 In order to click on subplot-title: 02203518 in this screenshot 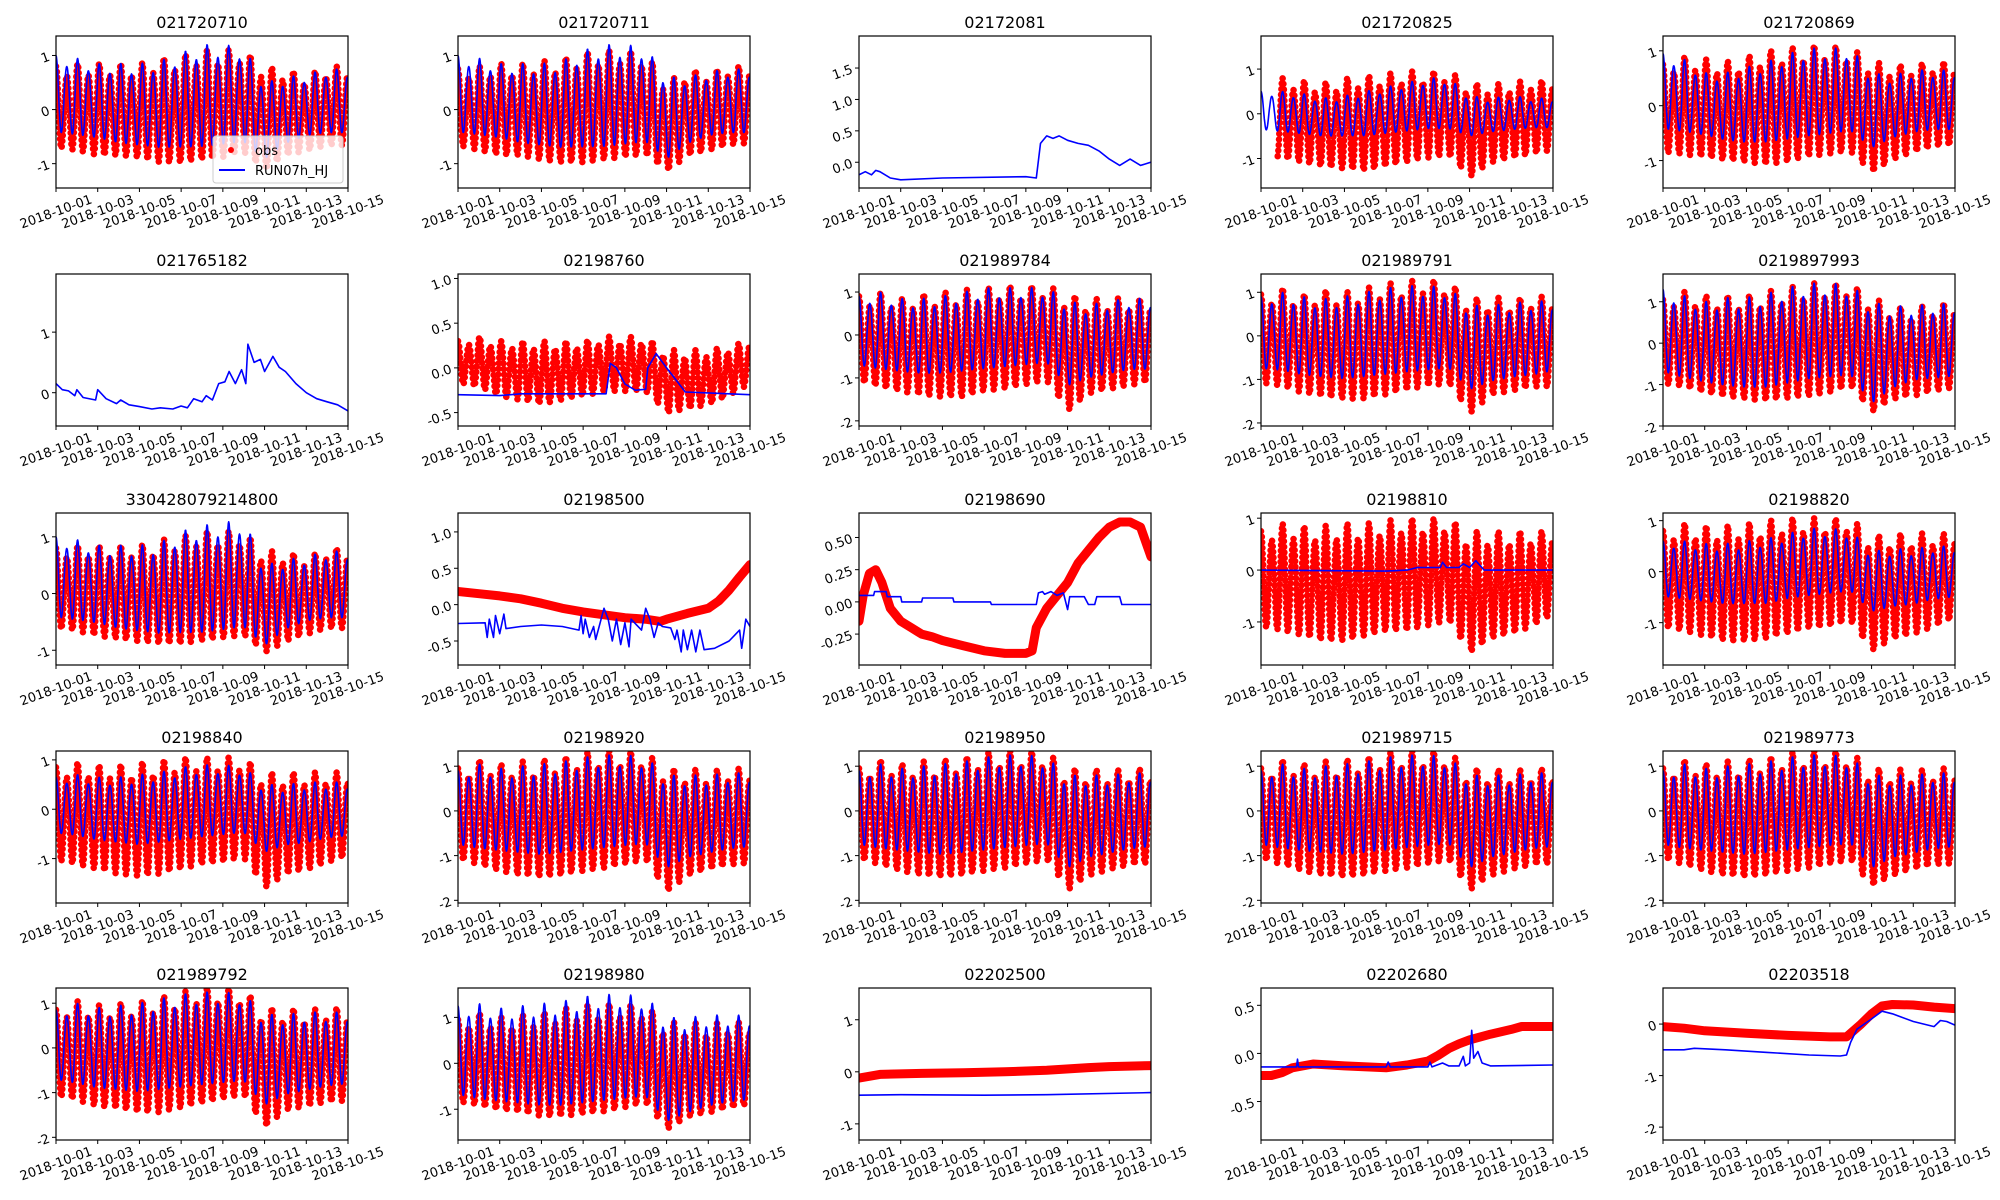, I will do `click(1808, 974)`.